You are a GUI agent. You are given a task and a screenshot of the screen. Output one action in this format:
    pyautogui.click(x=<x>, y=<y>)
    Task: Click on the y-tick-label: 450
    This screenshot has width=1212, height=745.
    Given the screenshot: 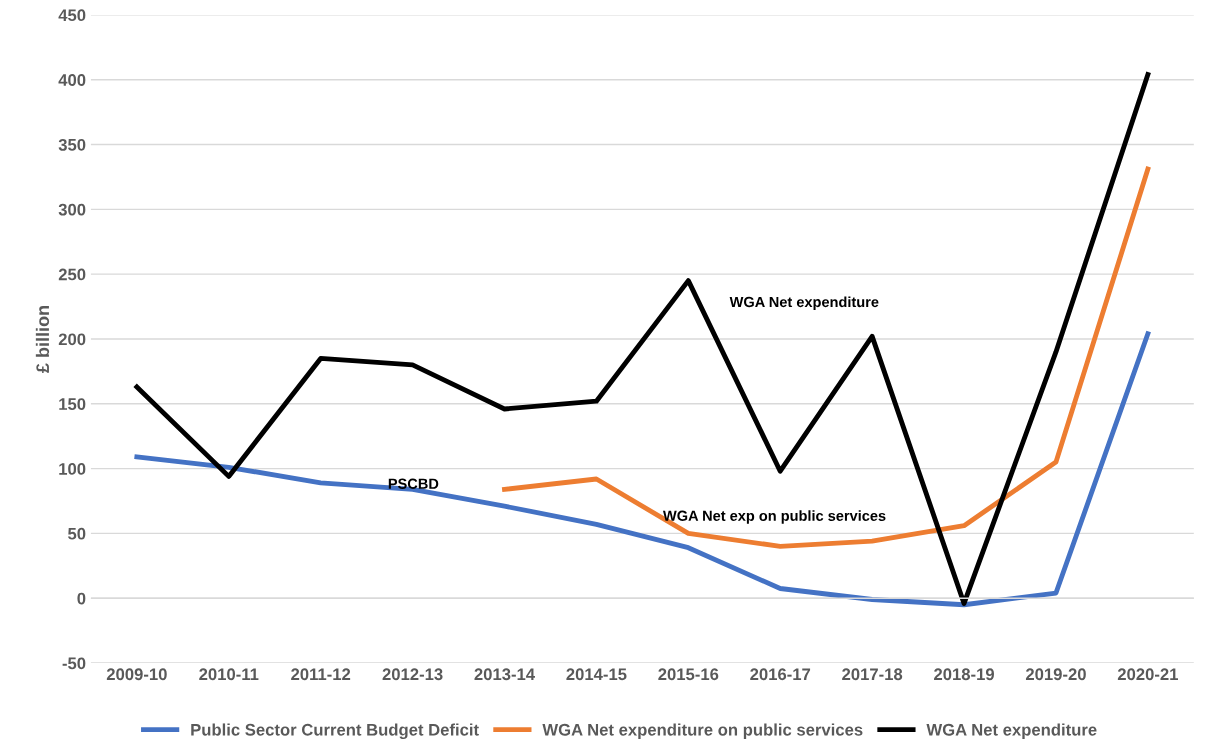 What is the action you would take?
    pyautogui.click(x=72, y=15)
    